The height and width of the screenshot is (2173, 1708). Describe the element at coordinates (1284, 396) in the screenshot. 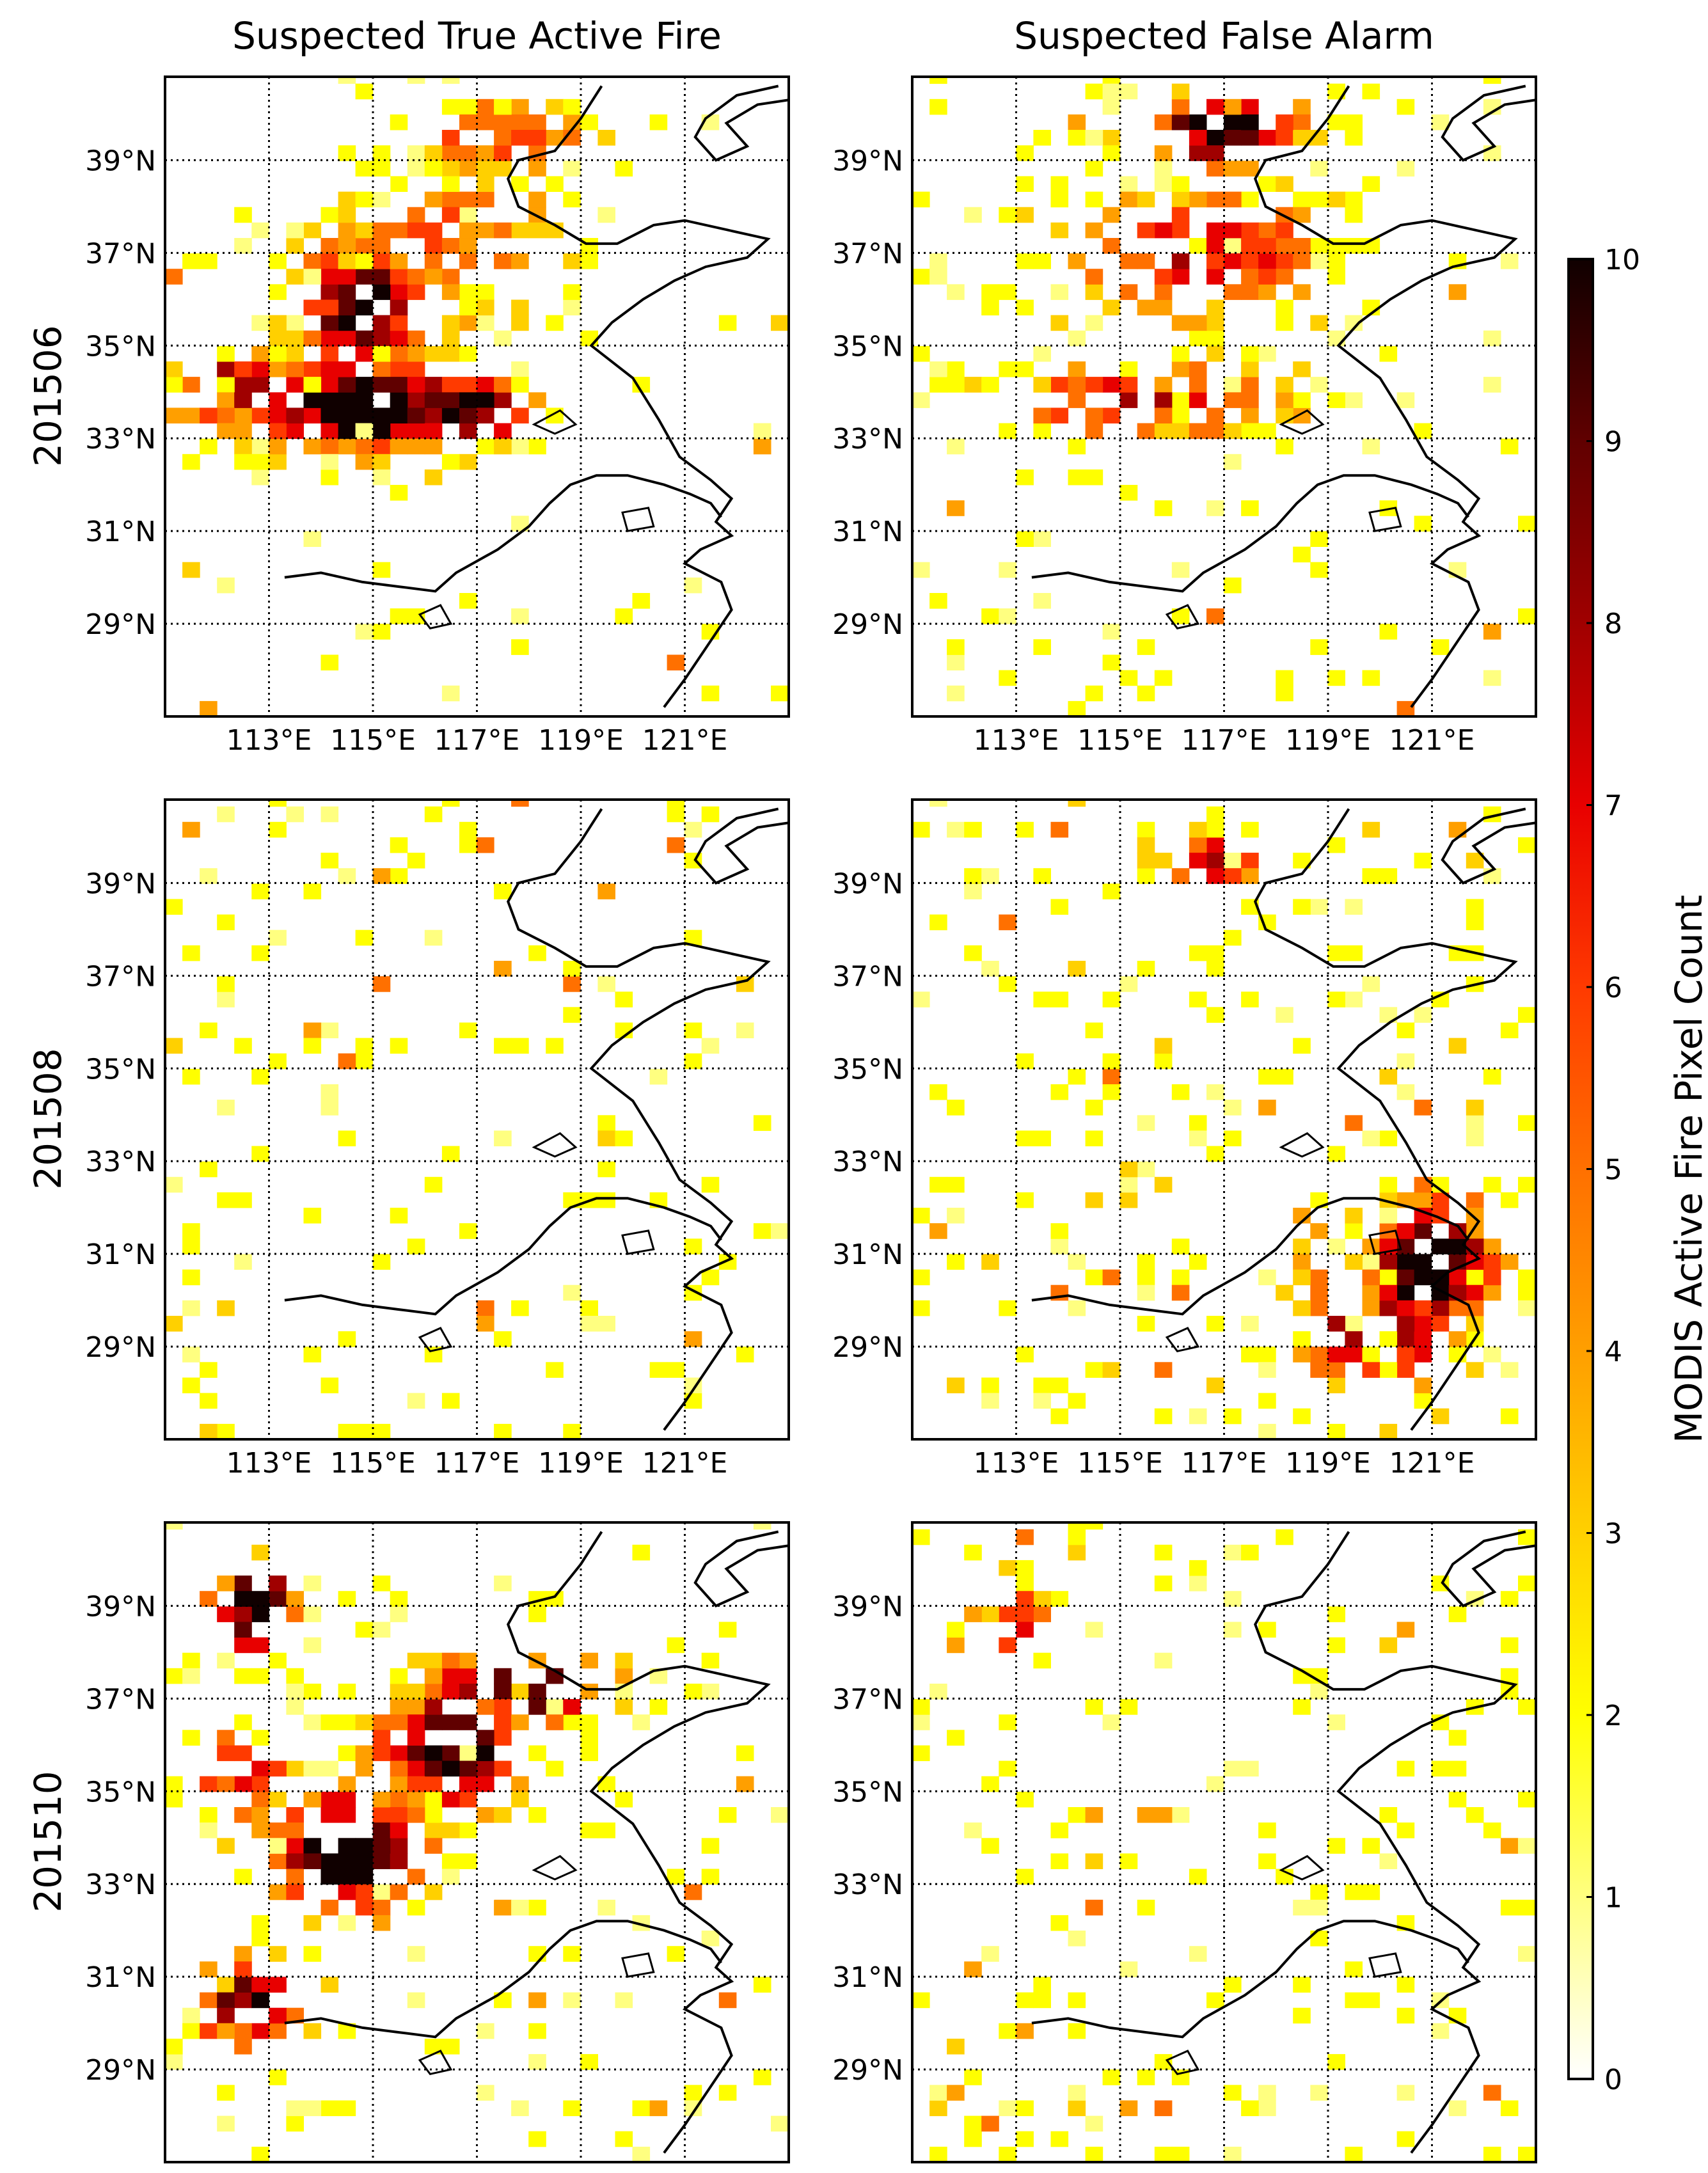

I see `coastline` at that location.